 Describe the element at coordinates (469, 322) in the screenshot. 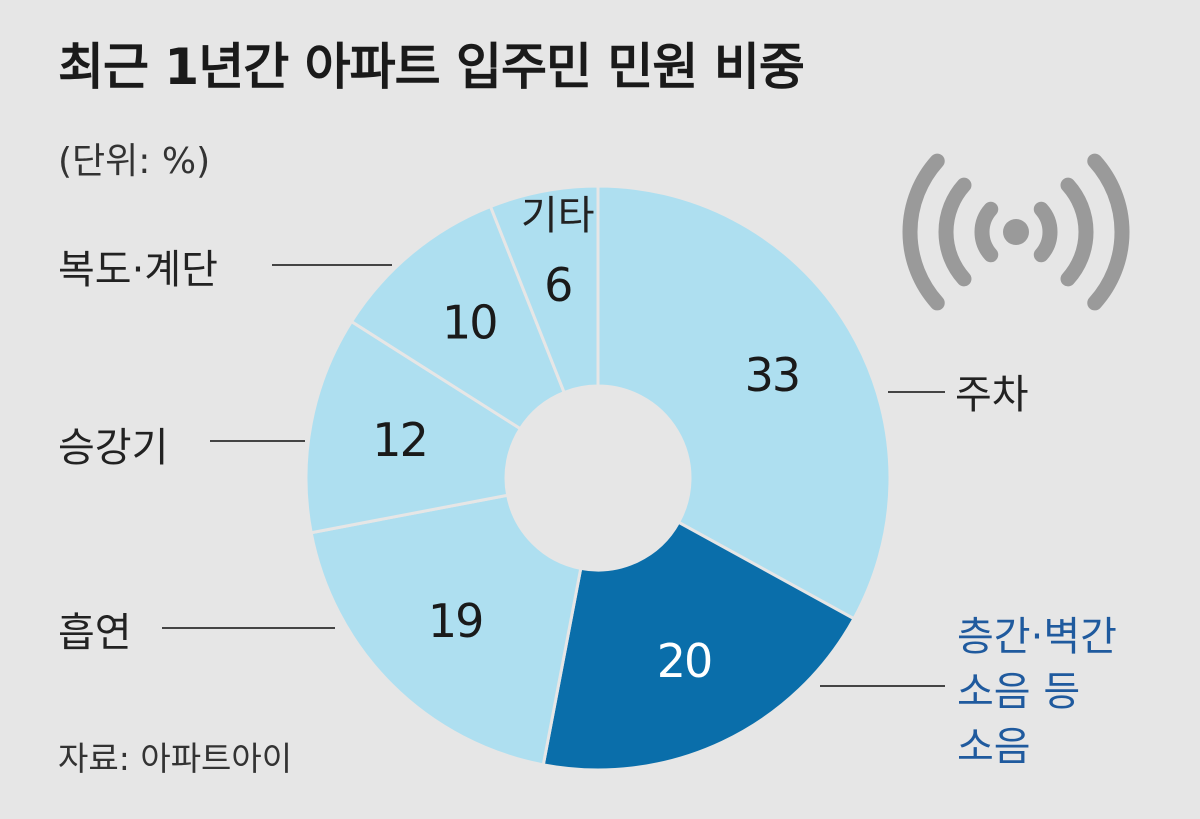

I see `slice-value-label: 10` at that location.